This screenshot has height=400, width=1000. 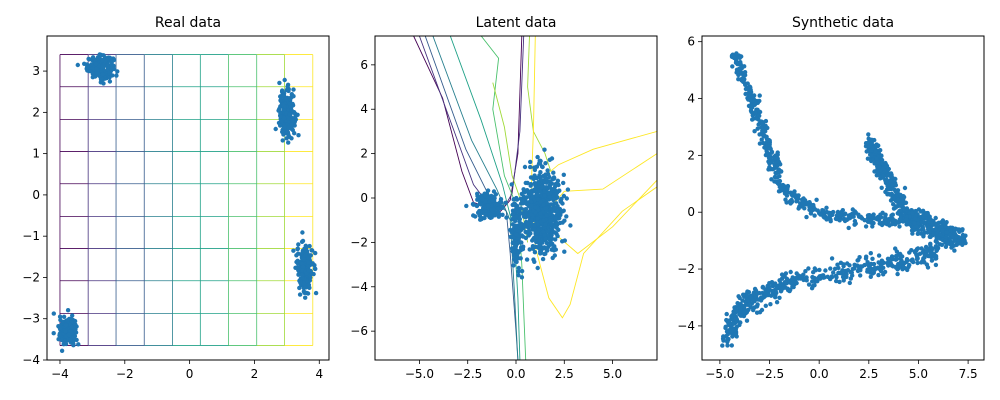 What do you see at coordinates (36, 112) in the screenshot?
I see `y-tick-label: 2` at bounding box center [36, 112].